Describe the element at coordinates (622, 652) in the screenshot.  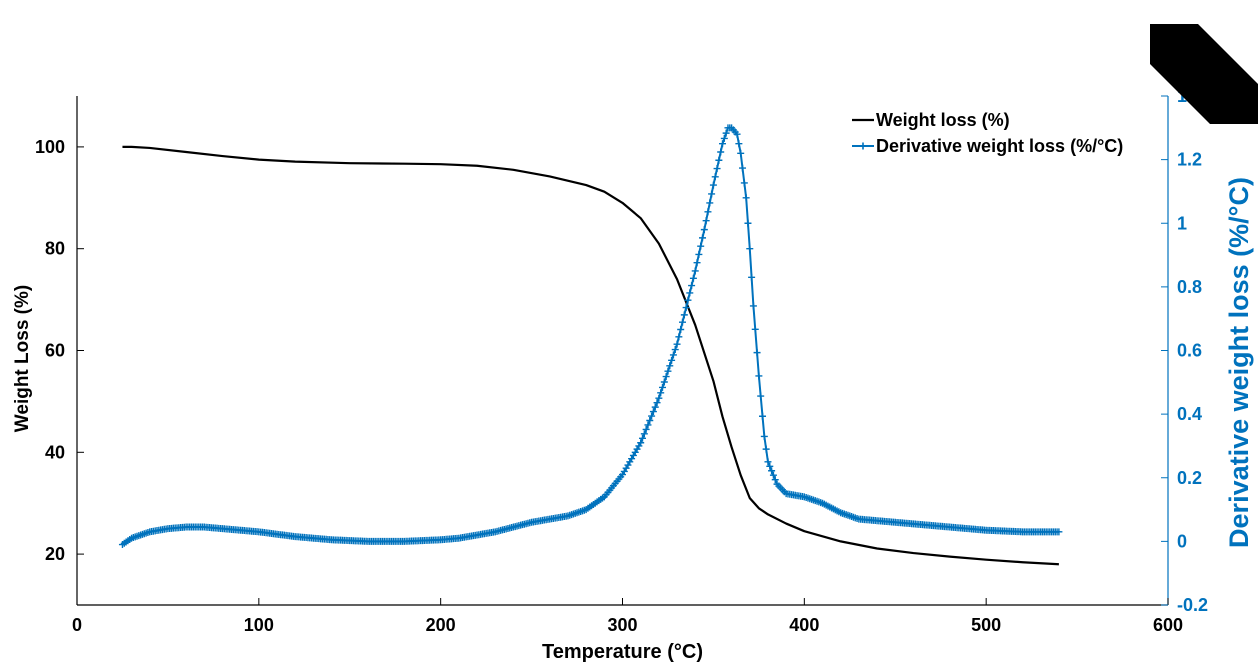
I see `x-axis-title: Temperature (°C)` at that location.